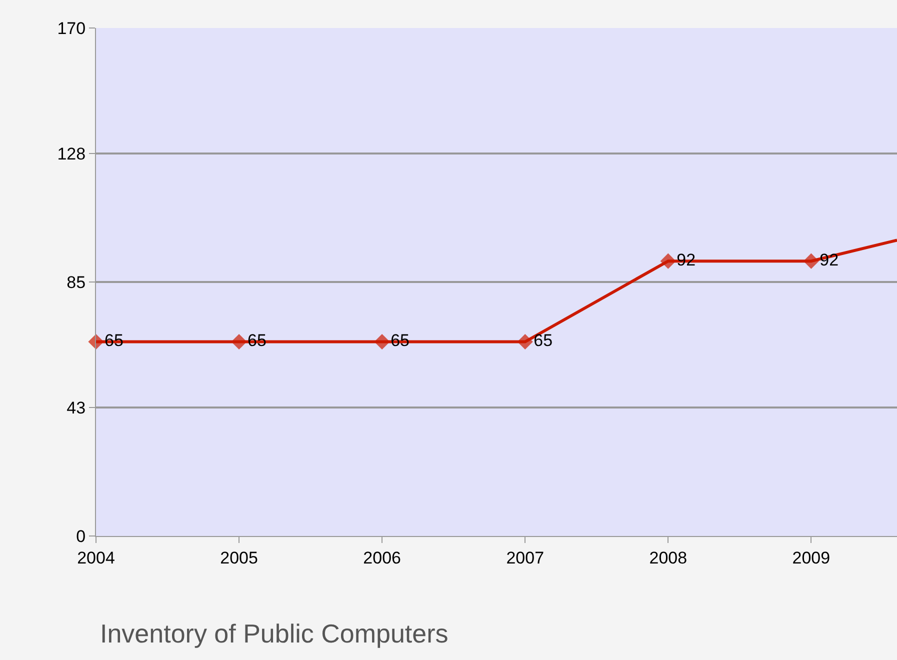  I want to click on y-tick-label: 85, so click(76, 282).